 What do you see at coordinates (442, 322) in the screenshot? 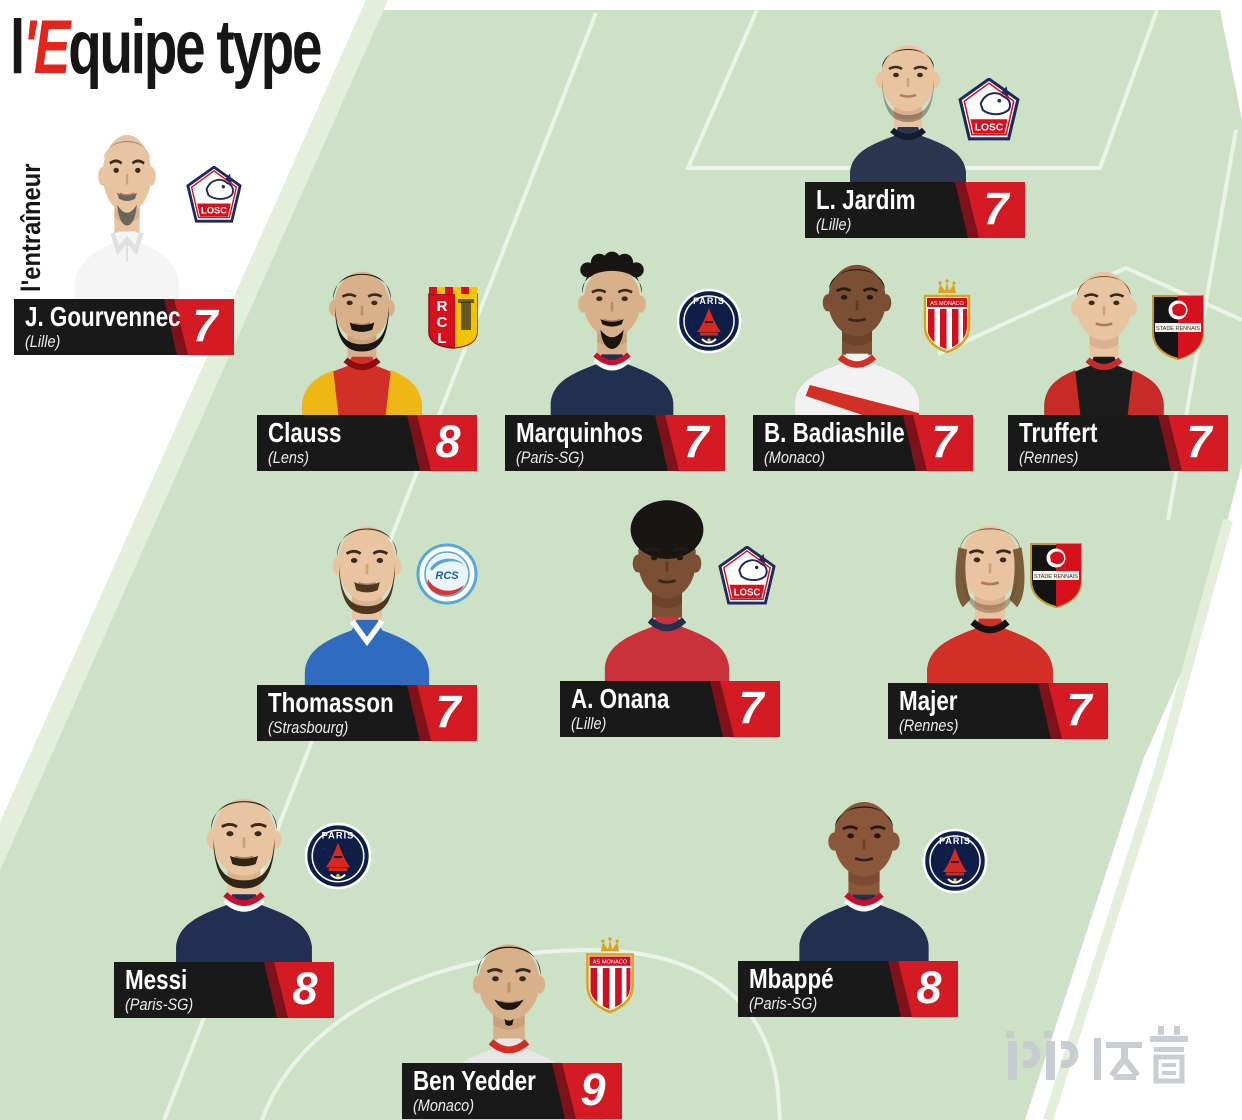
I see `svg-text: C` at bounding box center [442, 322].